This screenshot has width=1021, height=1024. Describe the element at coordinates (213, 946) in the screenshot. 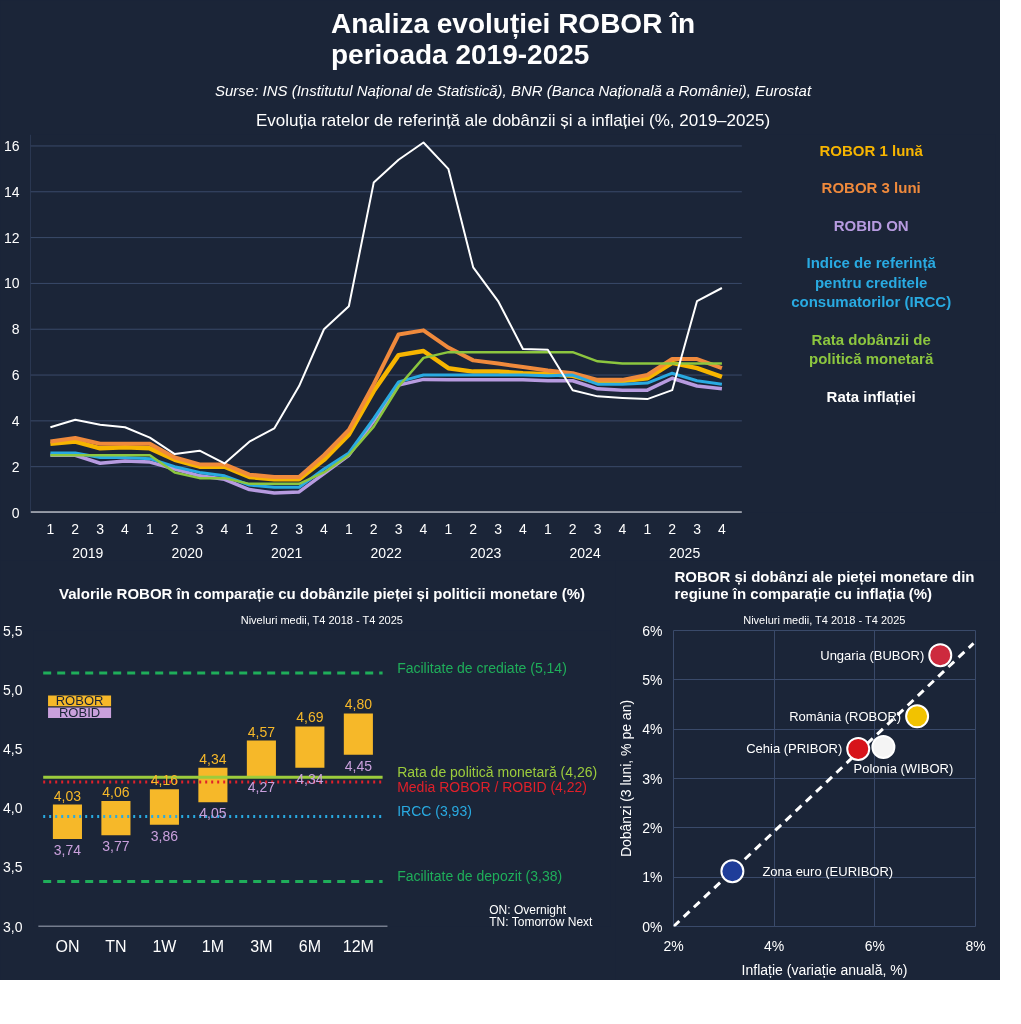

I see `x-tick-label: 1M` at that location.